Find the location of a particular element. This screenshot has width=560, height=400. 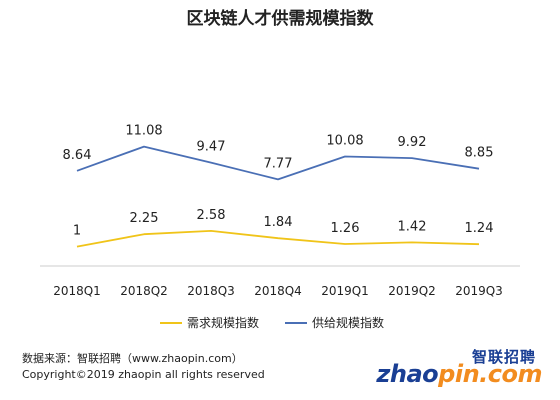

legend: 需求规模指数 供给规模指数 is located at coordinates (272, 322).